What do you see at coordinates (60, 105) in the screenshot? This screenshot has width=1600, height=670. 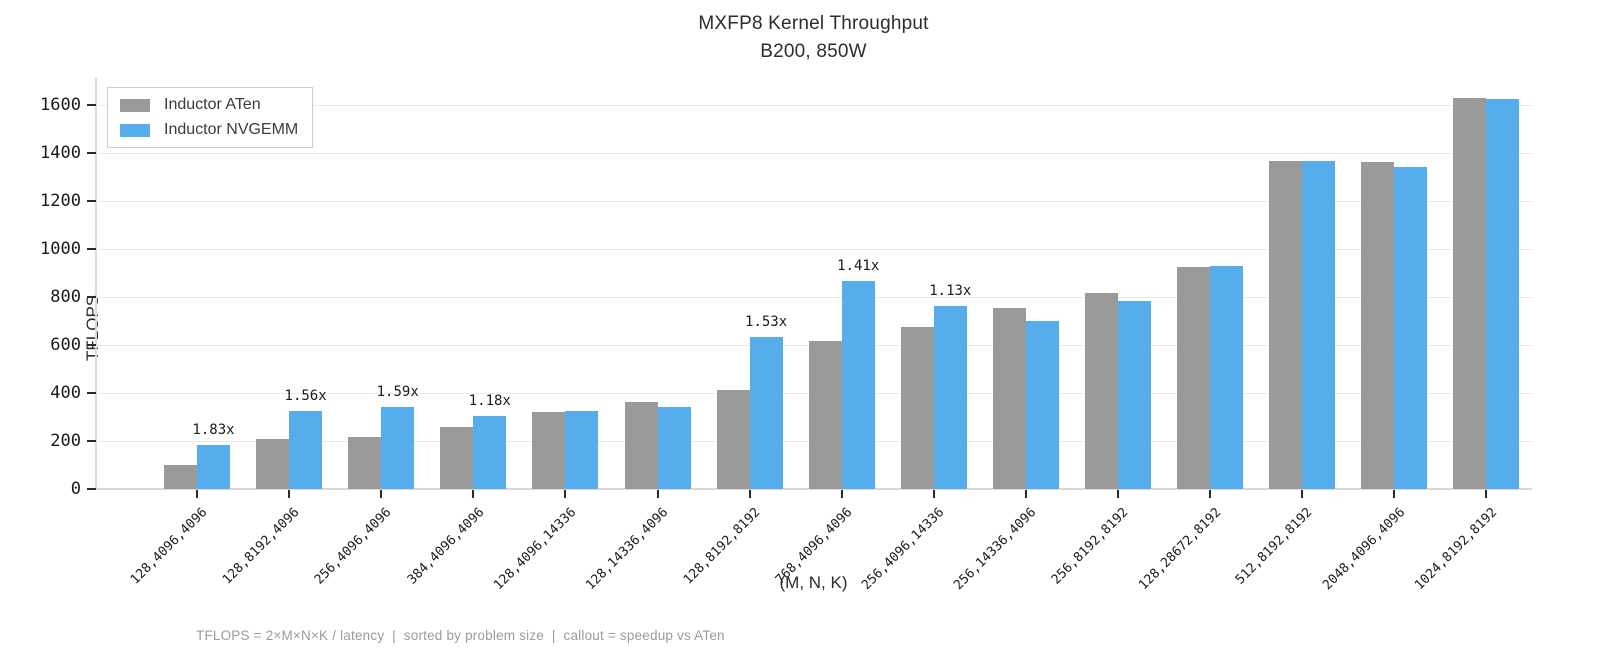 I see `y-tick-label-1600: 1600` at bounding box center [60, 105].